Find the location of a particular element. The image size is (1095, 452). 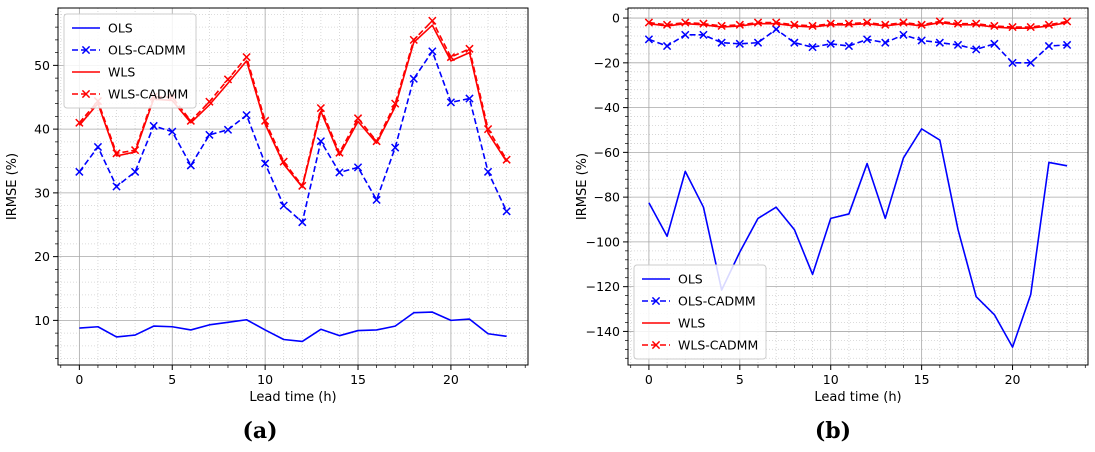

x-axis-label: Lead time (h) is located at coordinates (292, 397).